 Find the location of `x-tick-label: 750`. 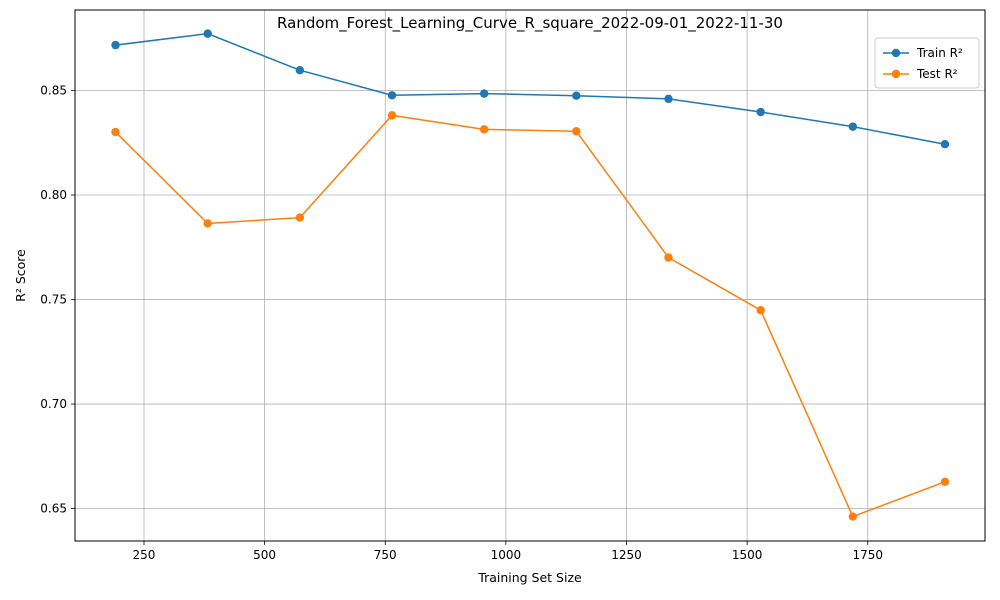

x-tick-label: 750 is located at coordinates (385, 555).